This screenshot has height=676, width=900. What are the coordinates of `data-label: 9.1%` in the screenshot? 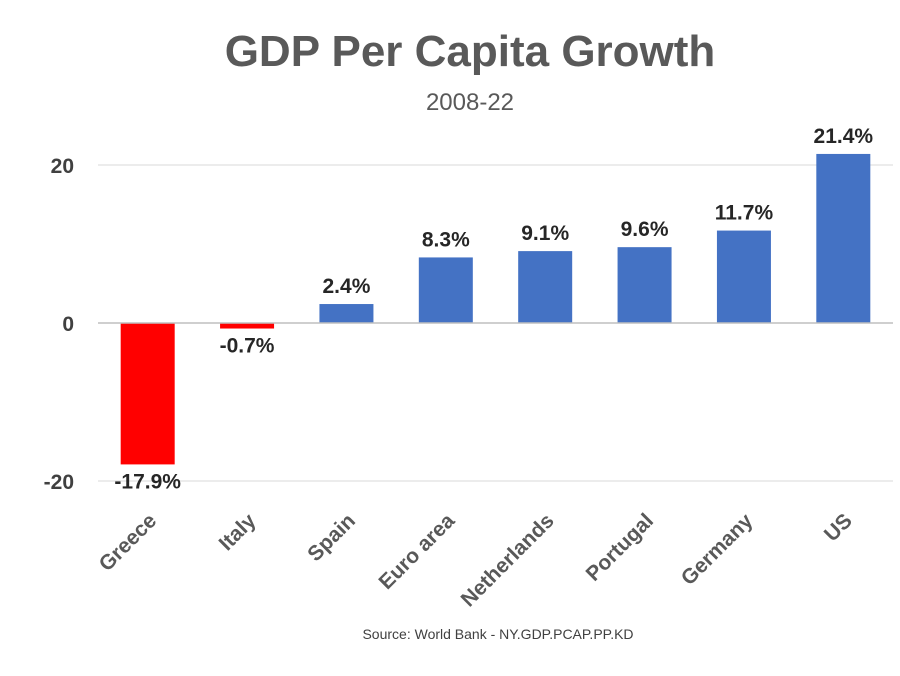 It's located at (545, 233).